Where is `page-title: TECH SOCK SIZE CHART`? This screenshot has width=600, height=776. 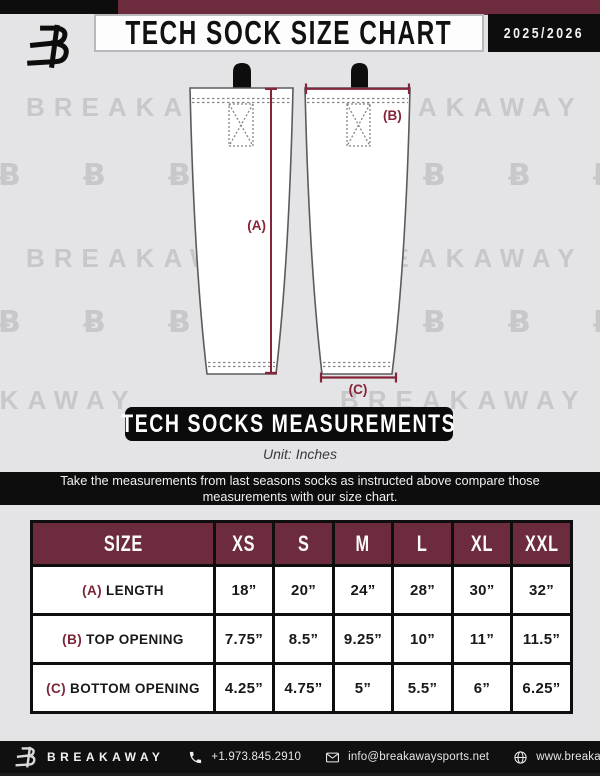
page-title: TECH SOCK SIZE CHART is located at coordinates (289, 32).